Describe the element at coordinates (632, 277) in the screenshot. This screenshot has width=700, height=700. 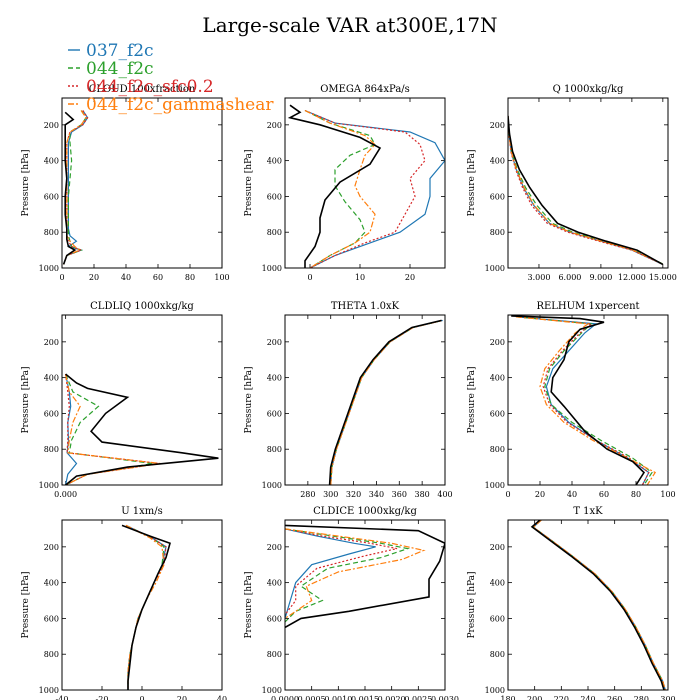
I see `x-tick-label: 12.000` at that location.